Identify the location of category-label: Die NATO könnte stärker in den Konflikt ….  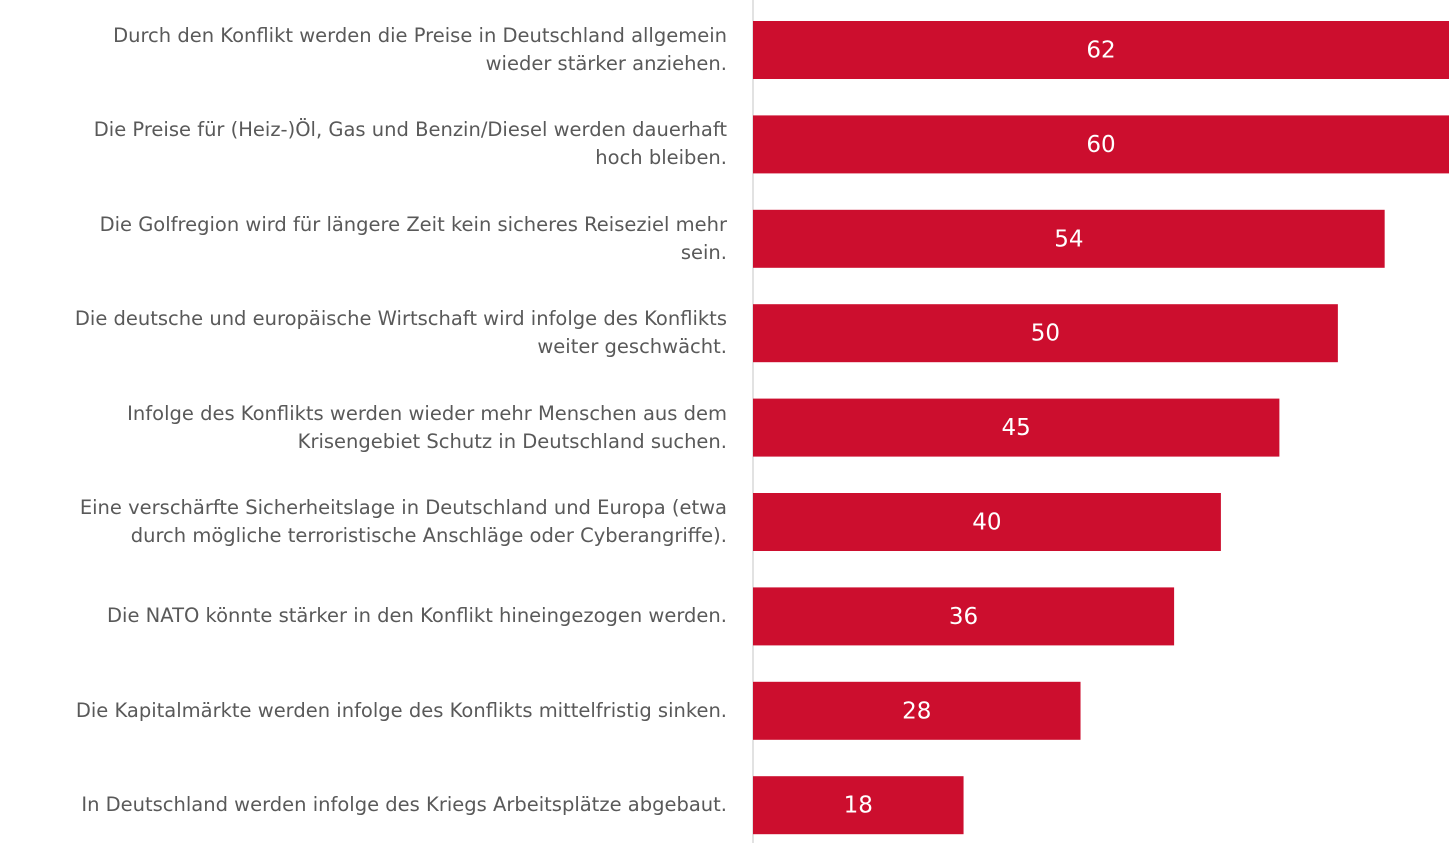
(417, 616).